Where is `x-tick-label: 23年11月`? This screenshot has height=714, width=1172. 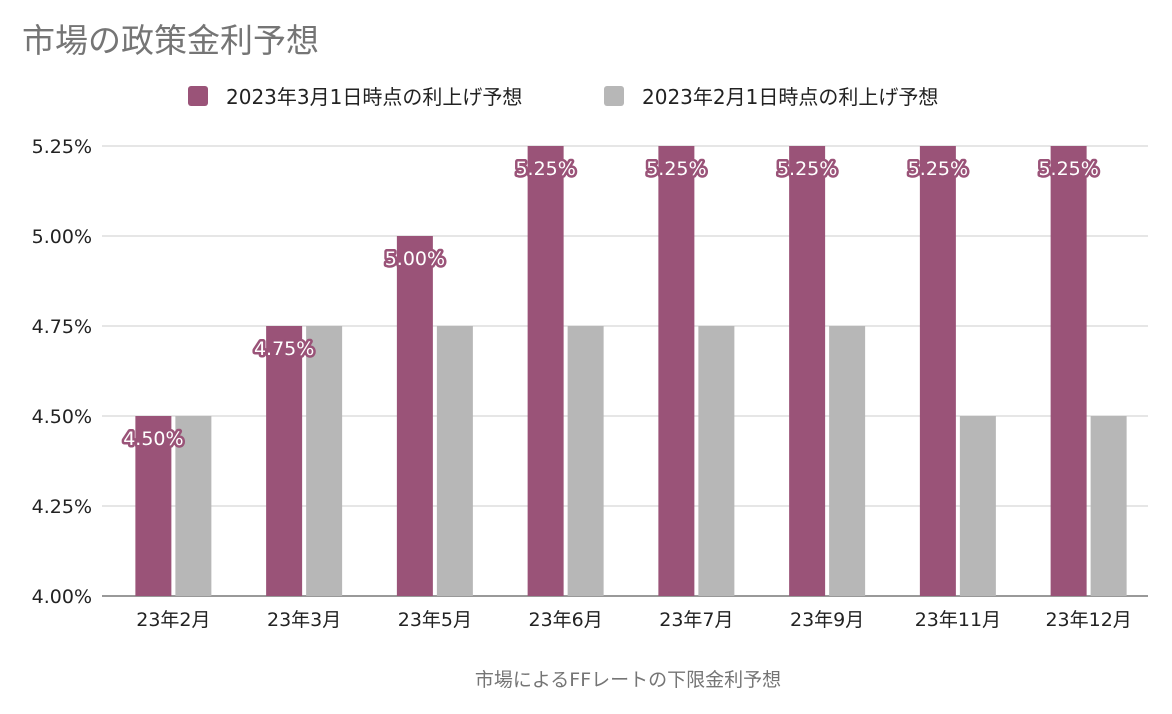
x-tick-label: 23年11月 is located at coordinates (958, 620).